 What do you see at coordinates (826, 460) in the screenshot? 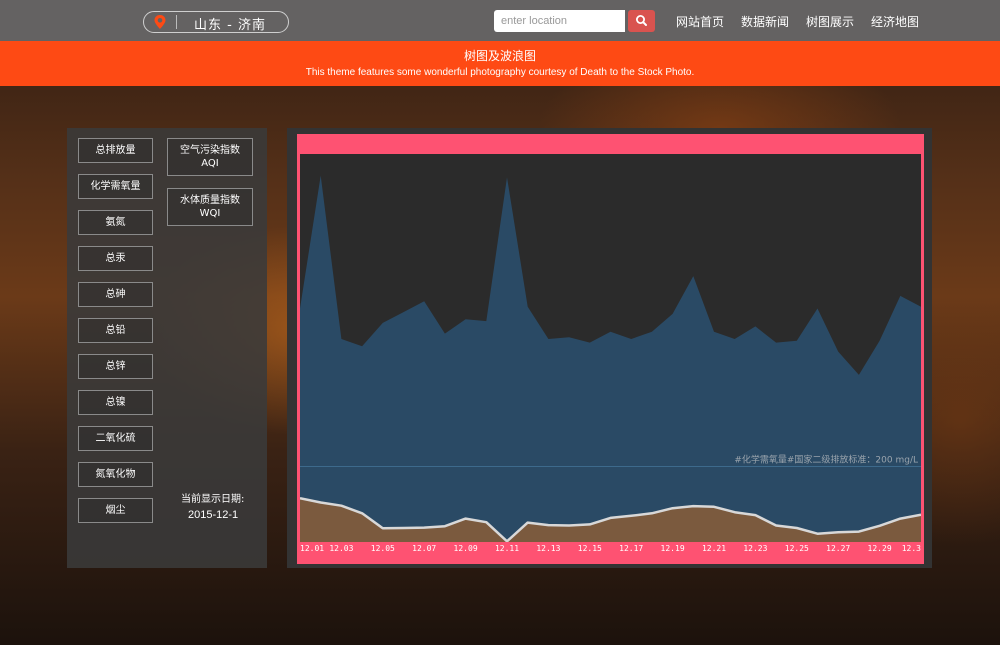
I see `reference-line-label: #化学需氧量#国家二级排放标准：200 mg/L` at bounding box center [826, 460].